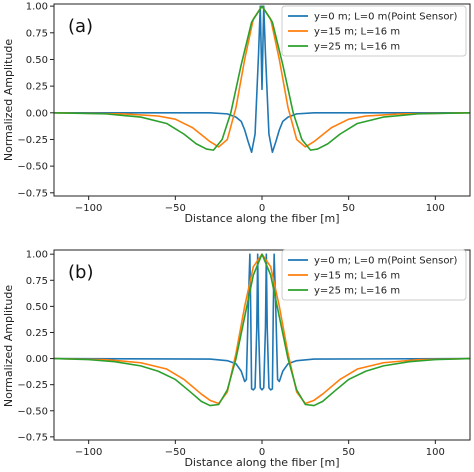 The width and height of the screenshot is (474, 472). Describe the element at coordinates (80, 26) in the screenshot. I see `panel-label: (a)` at that location.